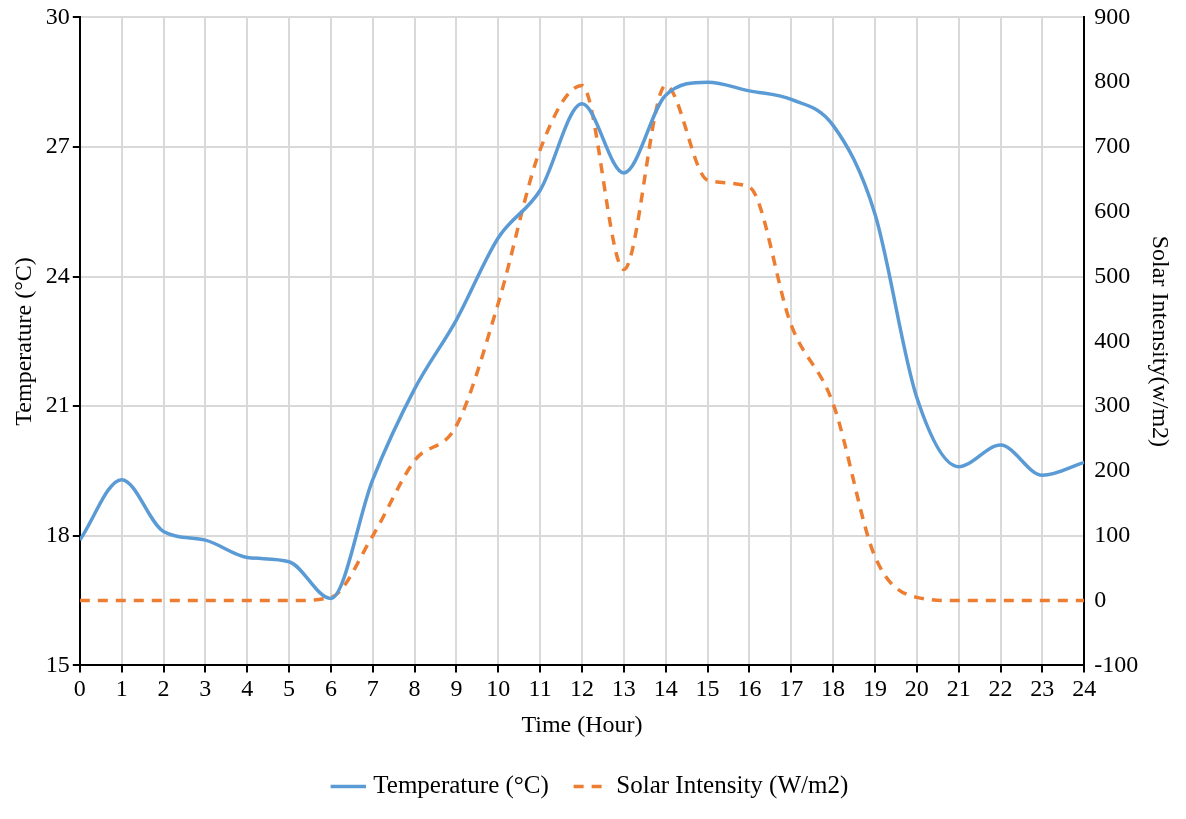  Describe the element at coordinates (1161, 341) in the screenshot. I see `y2-axis-title: Solar Intensity(w/m2)` at that location.